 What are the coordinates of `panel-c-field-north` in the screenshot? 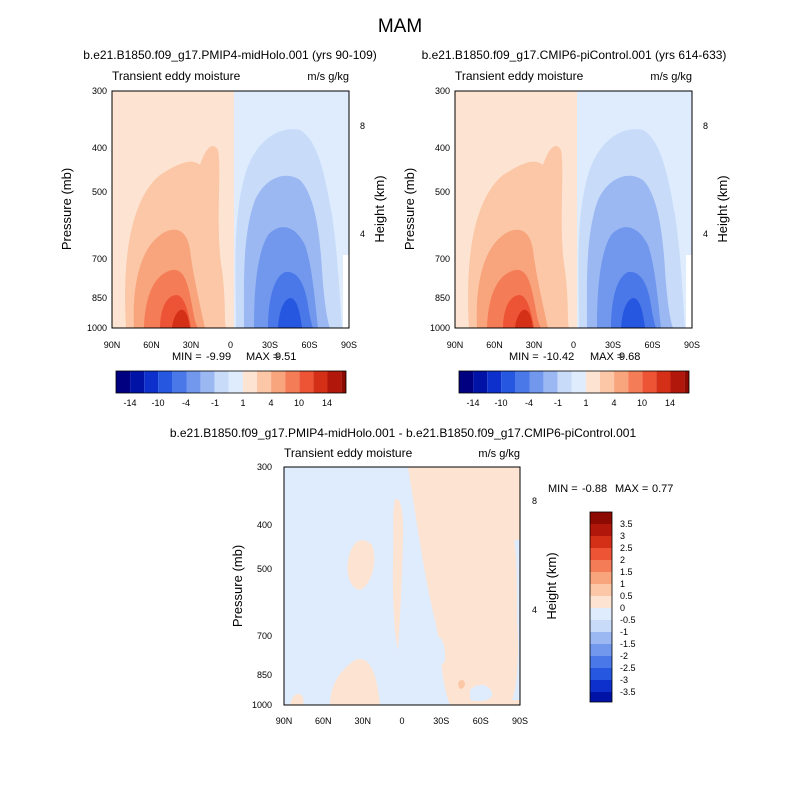 It's located at (346, 586).